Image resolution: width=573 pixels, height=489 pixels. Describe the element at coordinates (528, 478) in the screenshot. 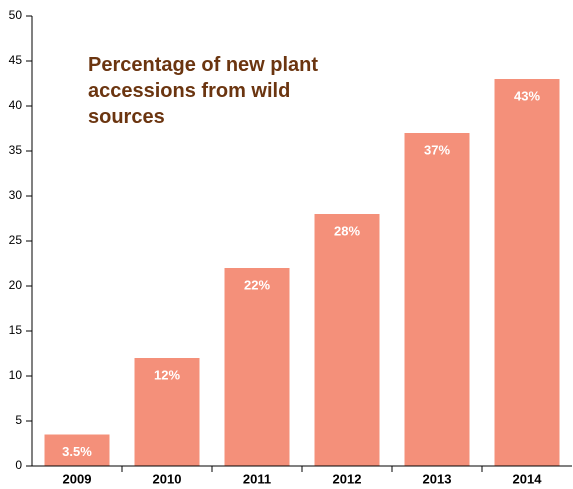

I see `x-tick-label: 2014` at that location.